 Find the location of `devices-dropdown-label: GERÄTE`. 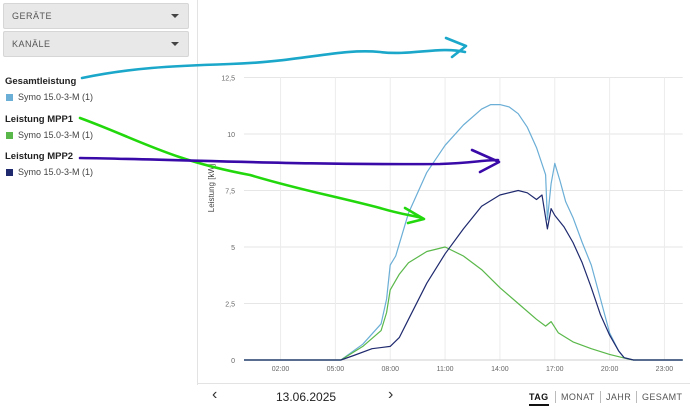

devices-dropdown-label: GERÄTE is located at coordinates (32, 16).